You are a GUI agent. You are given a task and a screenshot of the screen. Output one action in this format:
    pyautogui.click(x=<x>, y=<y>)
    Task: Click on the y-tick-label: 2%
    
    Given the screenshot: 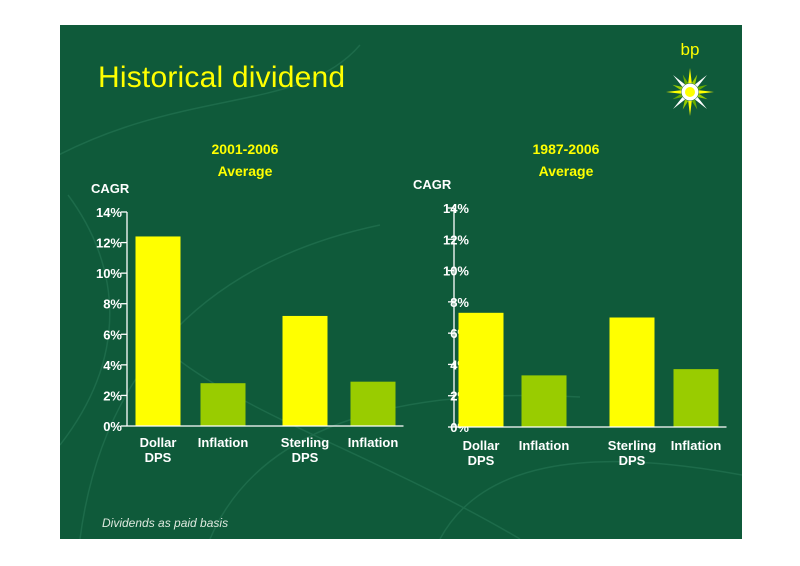 What is the action you would take?
    pyautogui.click(x=112, y=395)
    